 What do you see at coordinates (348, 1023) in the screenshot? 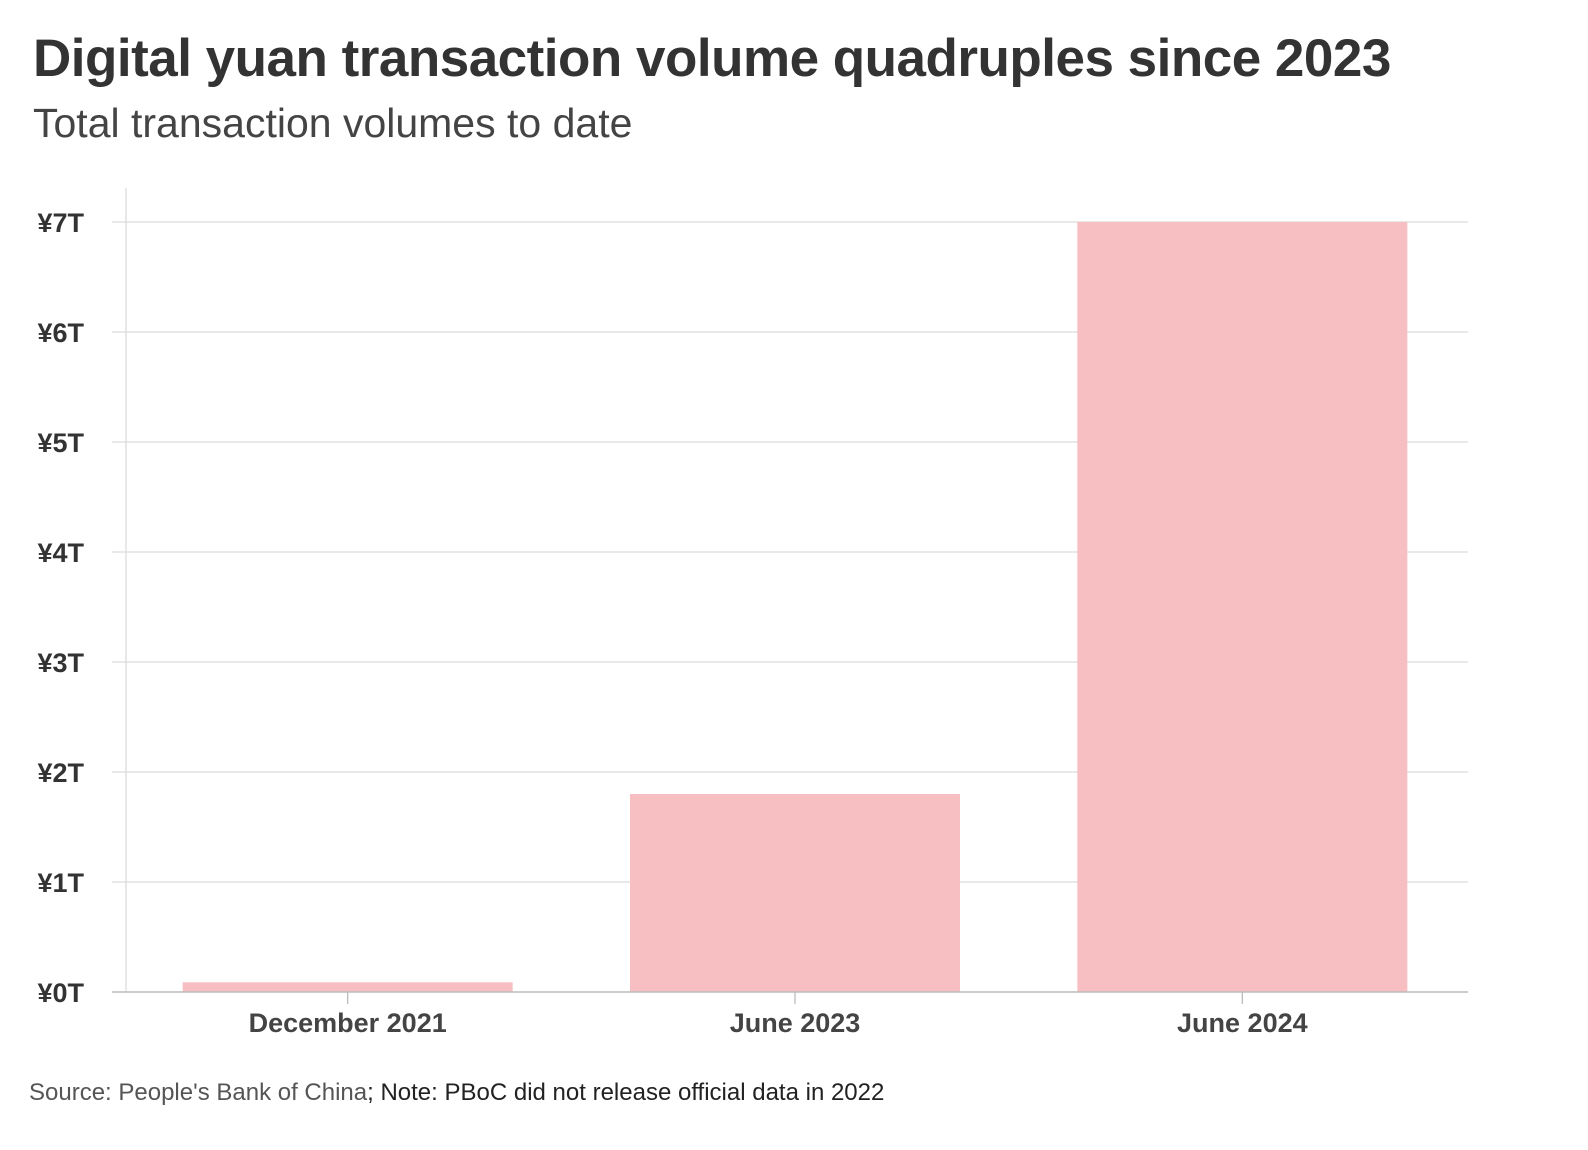
I see `x-tick-label: December 2021` at bounding box center [348, 1023].